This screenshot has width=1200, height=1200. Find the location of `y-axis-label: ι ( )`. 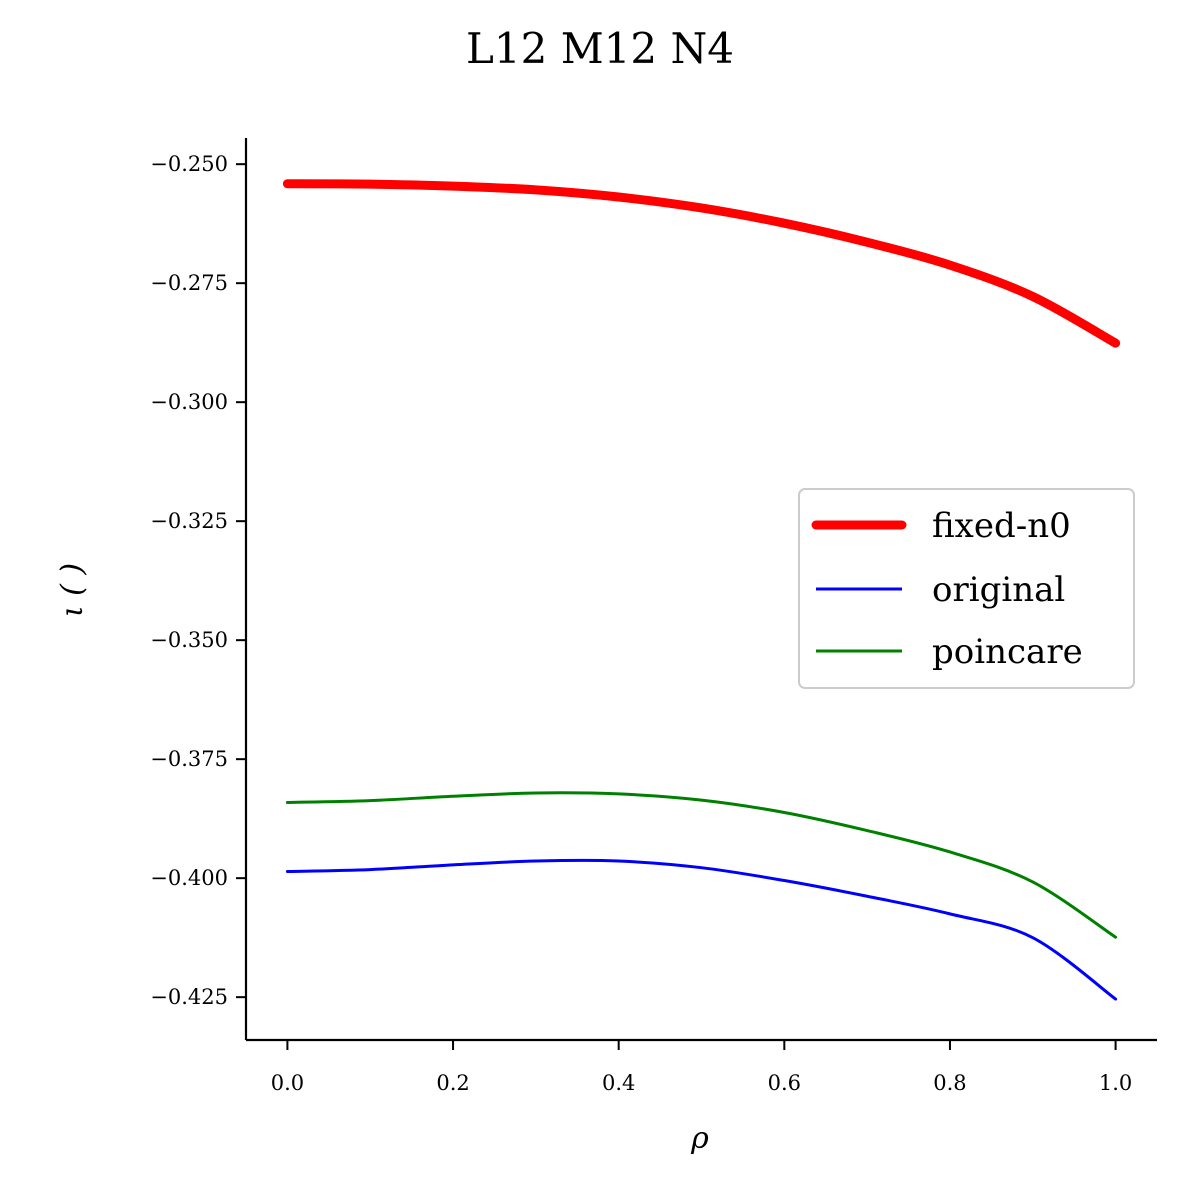

y-axis-label: ι ( ) is located at coordinates (72, 590).